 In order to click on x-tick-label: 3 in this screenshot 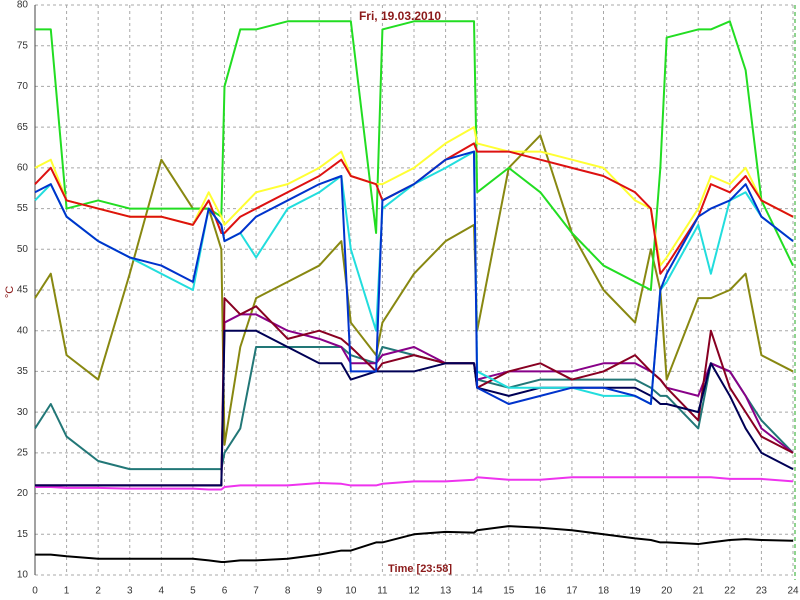, I will do `click(130, 591)`.